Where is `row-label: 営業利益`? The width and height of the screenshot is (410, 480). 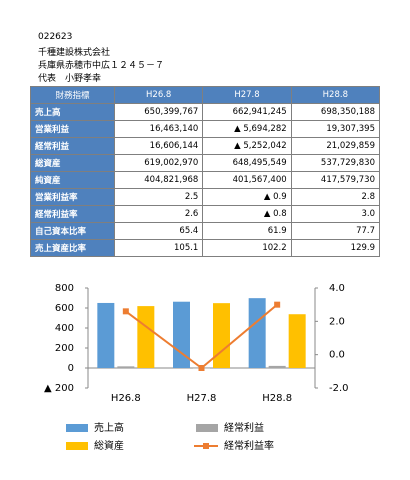
row-label: 営業利益 is located at coordinates (72, 129).